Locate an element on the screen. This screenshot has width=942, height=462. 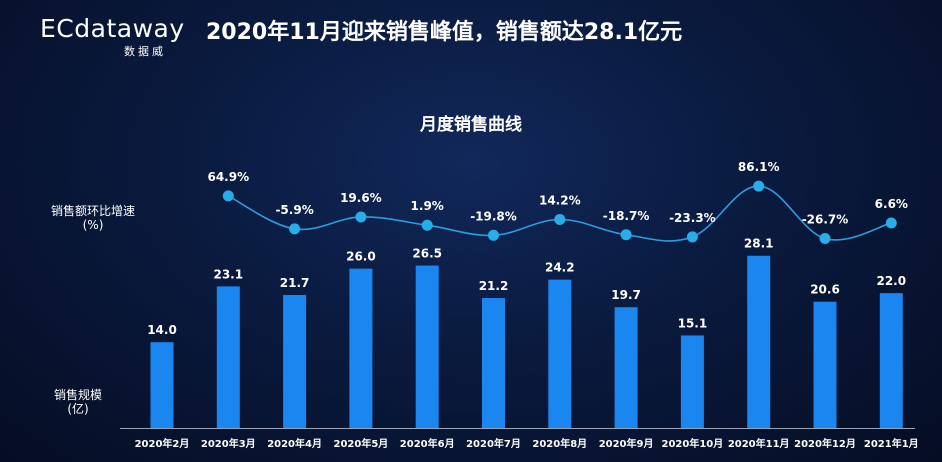
bar-value-label: 23.1 is located at coordinates (228, 274).